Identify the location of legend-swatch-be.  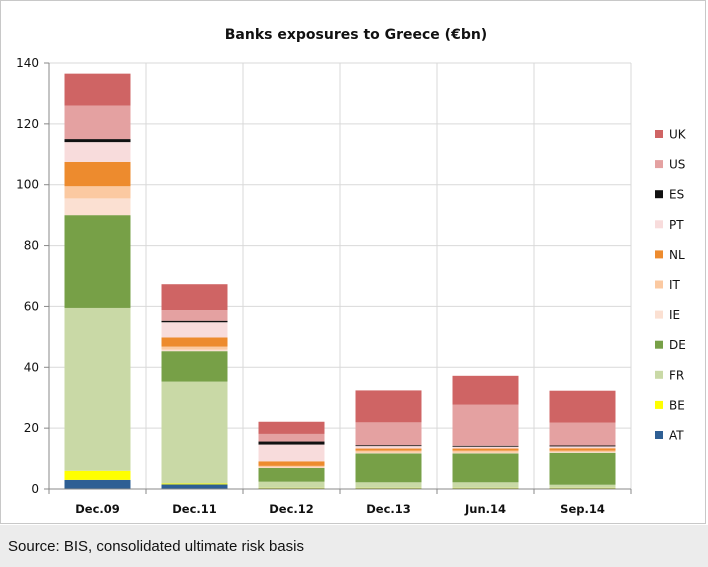
(659, 404).